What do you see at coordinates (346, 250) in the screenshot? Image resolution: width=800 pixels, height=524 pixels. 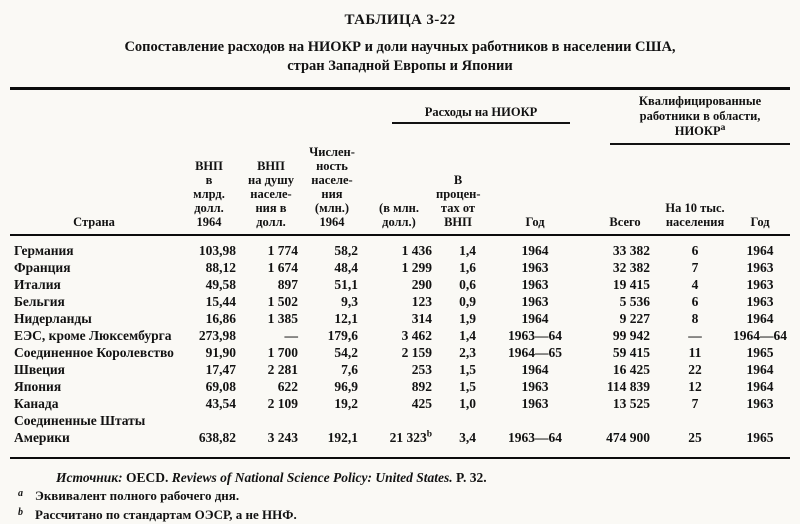 I see `table-cell: 58,2` at bounding box center [346, 250].